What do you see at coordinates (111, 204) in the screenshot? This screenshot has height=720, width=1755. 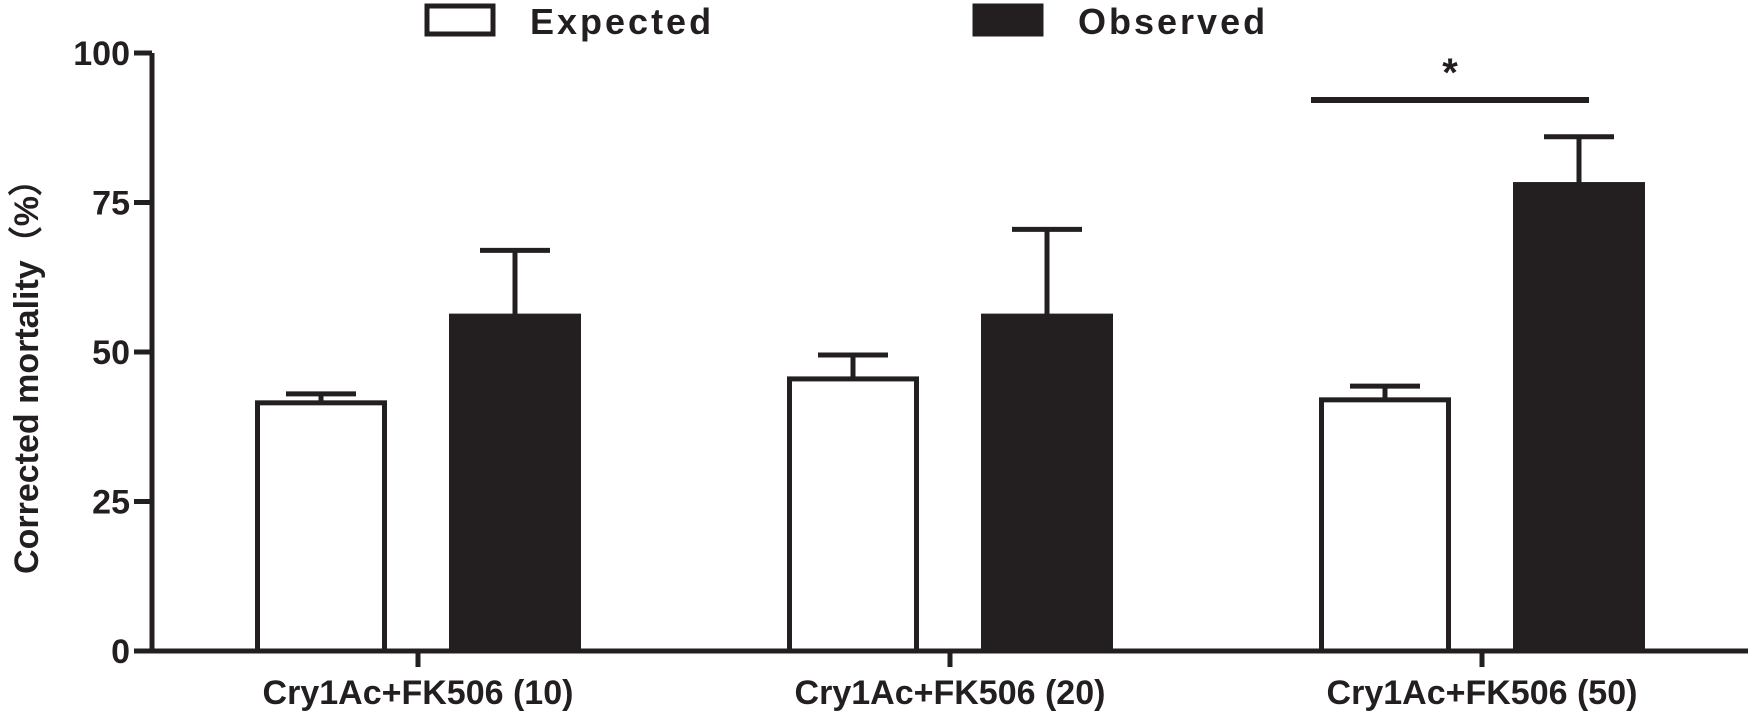 I see `y-tick-label: 75` at bounding box center [111, 204].